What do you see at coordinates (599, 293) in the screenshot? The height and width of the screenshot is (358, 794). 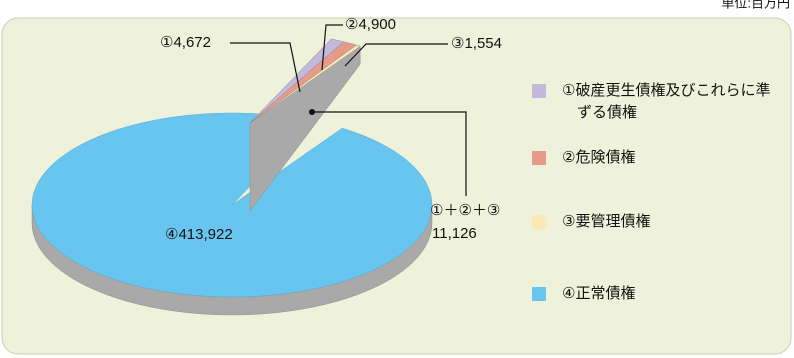 I see `legend-label: ④正常債権` at bounding box center [599, 293].